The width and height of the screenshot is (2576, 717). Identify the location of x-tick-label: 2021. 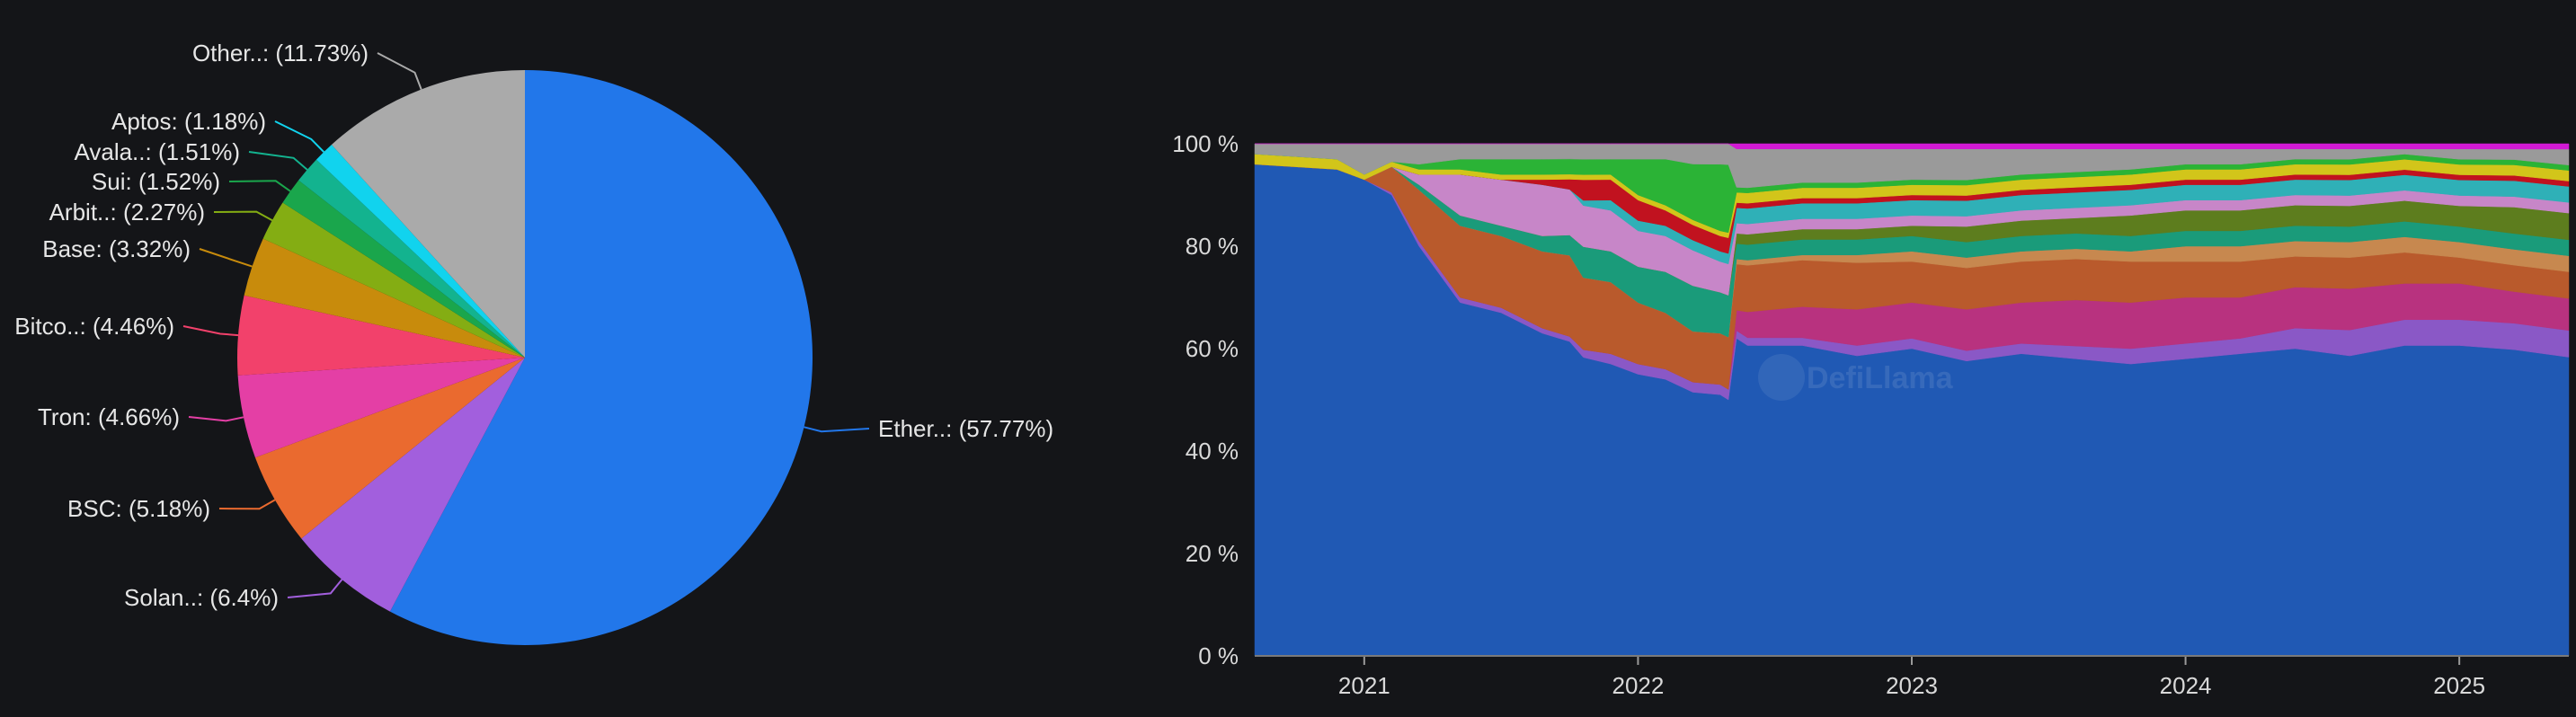
(1364, 685).